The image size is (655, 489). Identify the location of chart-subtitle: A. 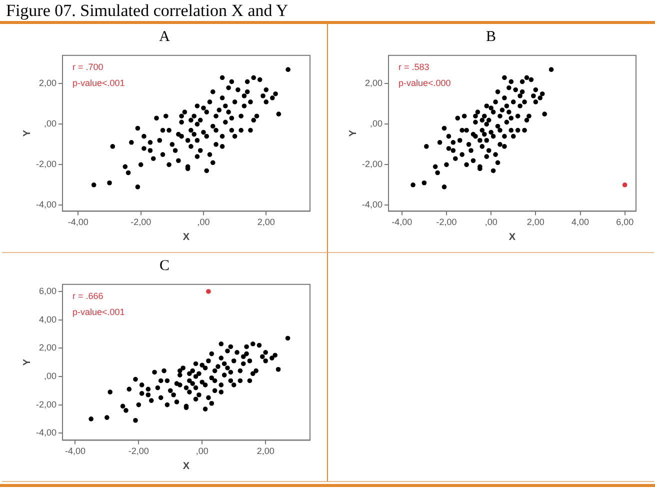
(164, 37).